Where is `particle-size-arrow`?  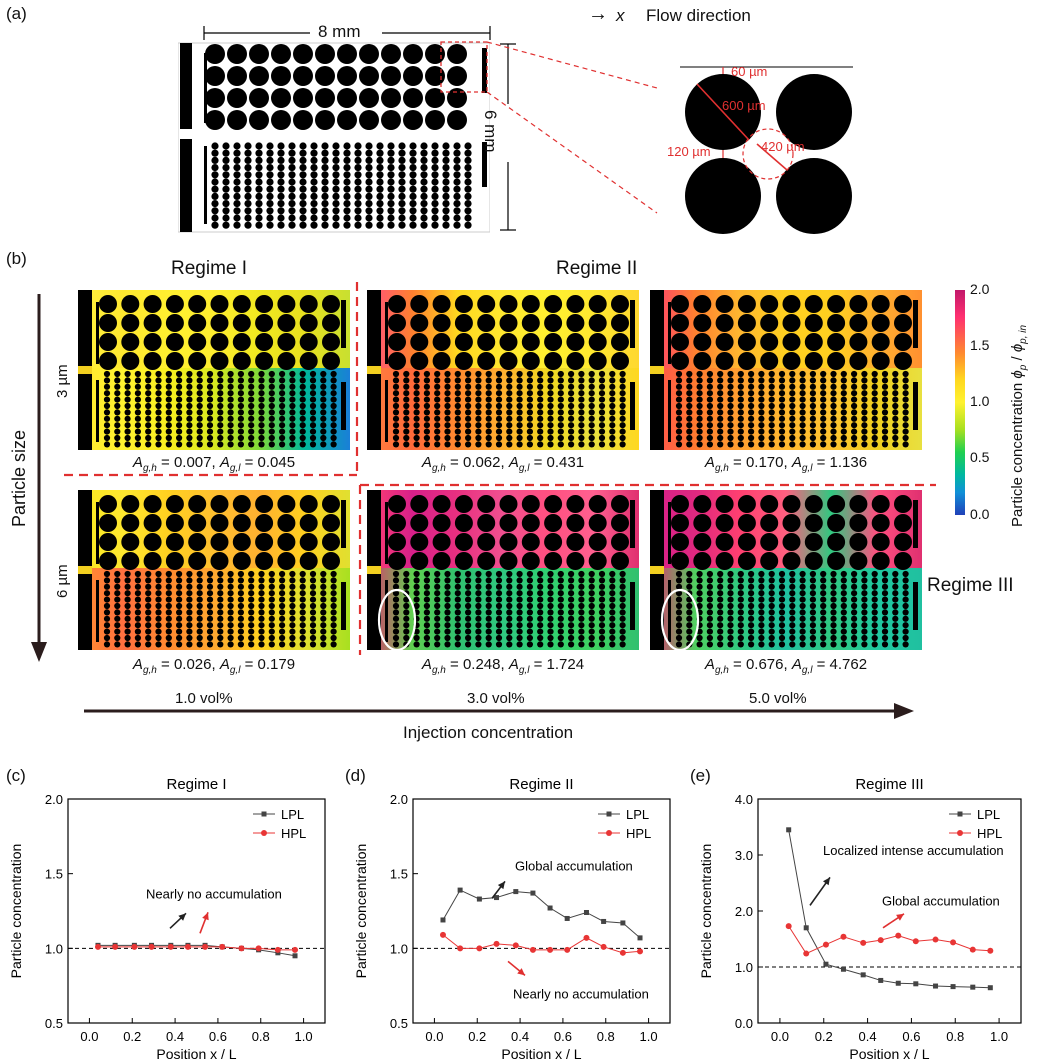 particle-size-arrow is located at coordinates (39, 478).